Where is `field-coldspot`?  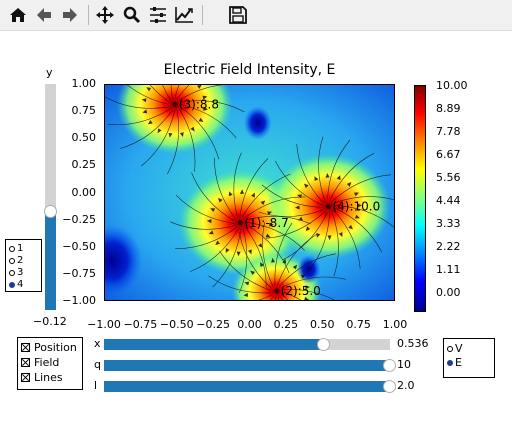
field-coldspot is located at coordinates (257, 123).